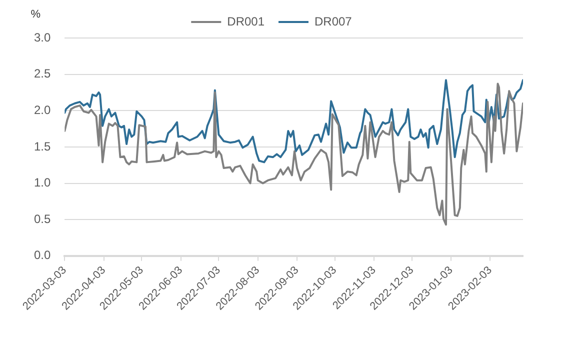 The image size is (561, 346). Describe the element at coordinates (35, 14) in the screenshot. I see `y-axis-title: %` at that location.